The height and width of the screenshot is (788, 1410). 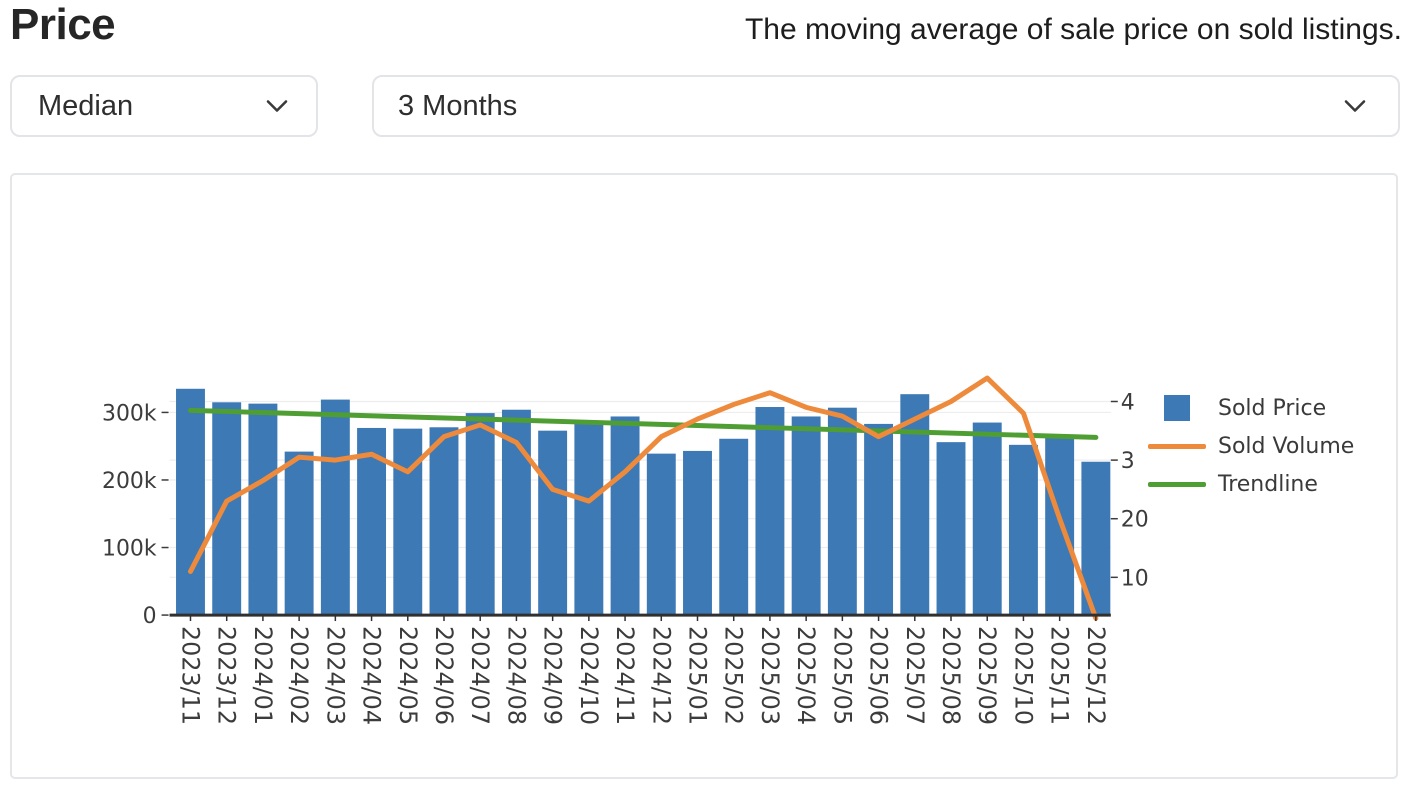 I want to click on x-axis-label: 2024/03, so click(x=335, y=675).